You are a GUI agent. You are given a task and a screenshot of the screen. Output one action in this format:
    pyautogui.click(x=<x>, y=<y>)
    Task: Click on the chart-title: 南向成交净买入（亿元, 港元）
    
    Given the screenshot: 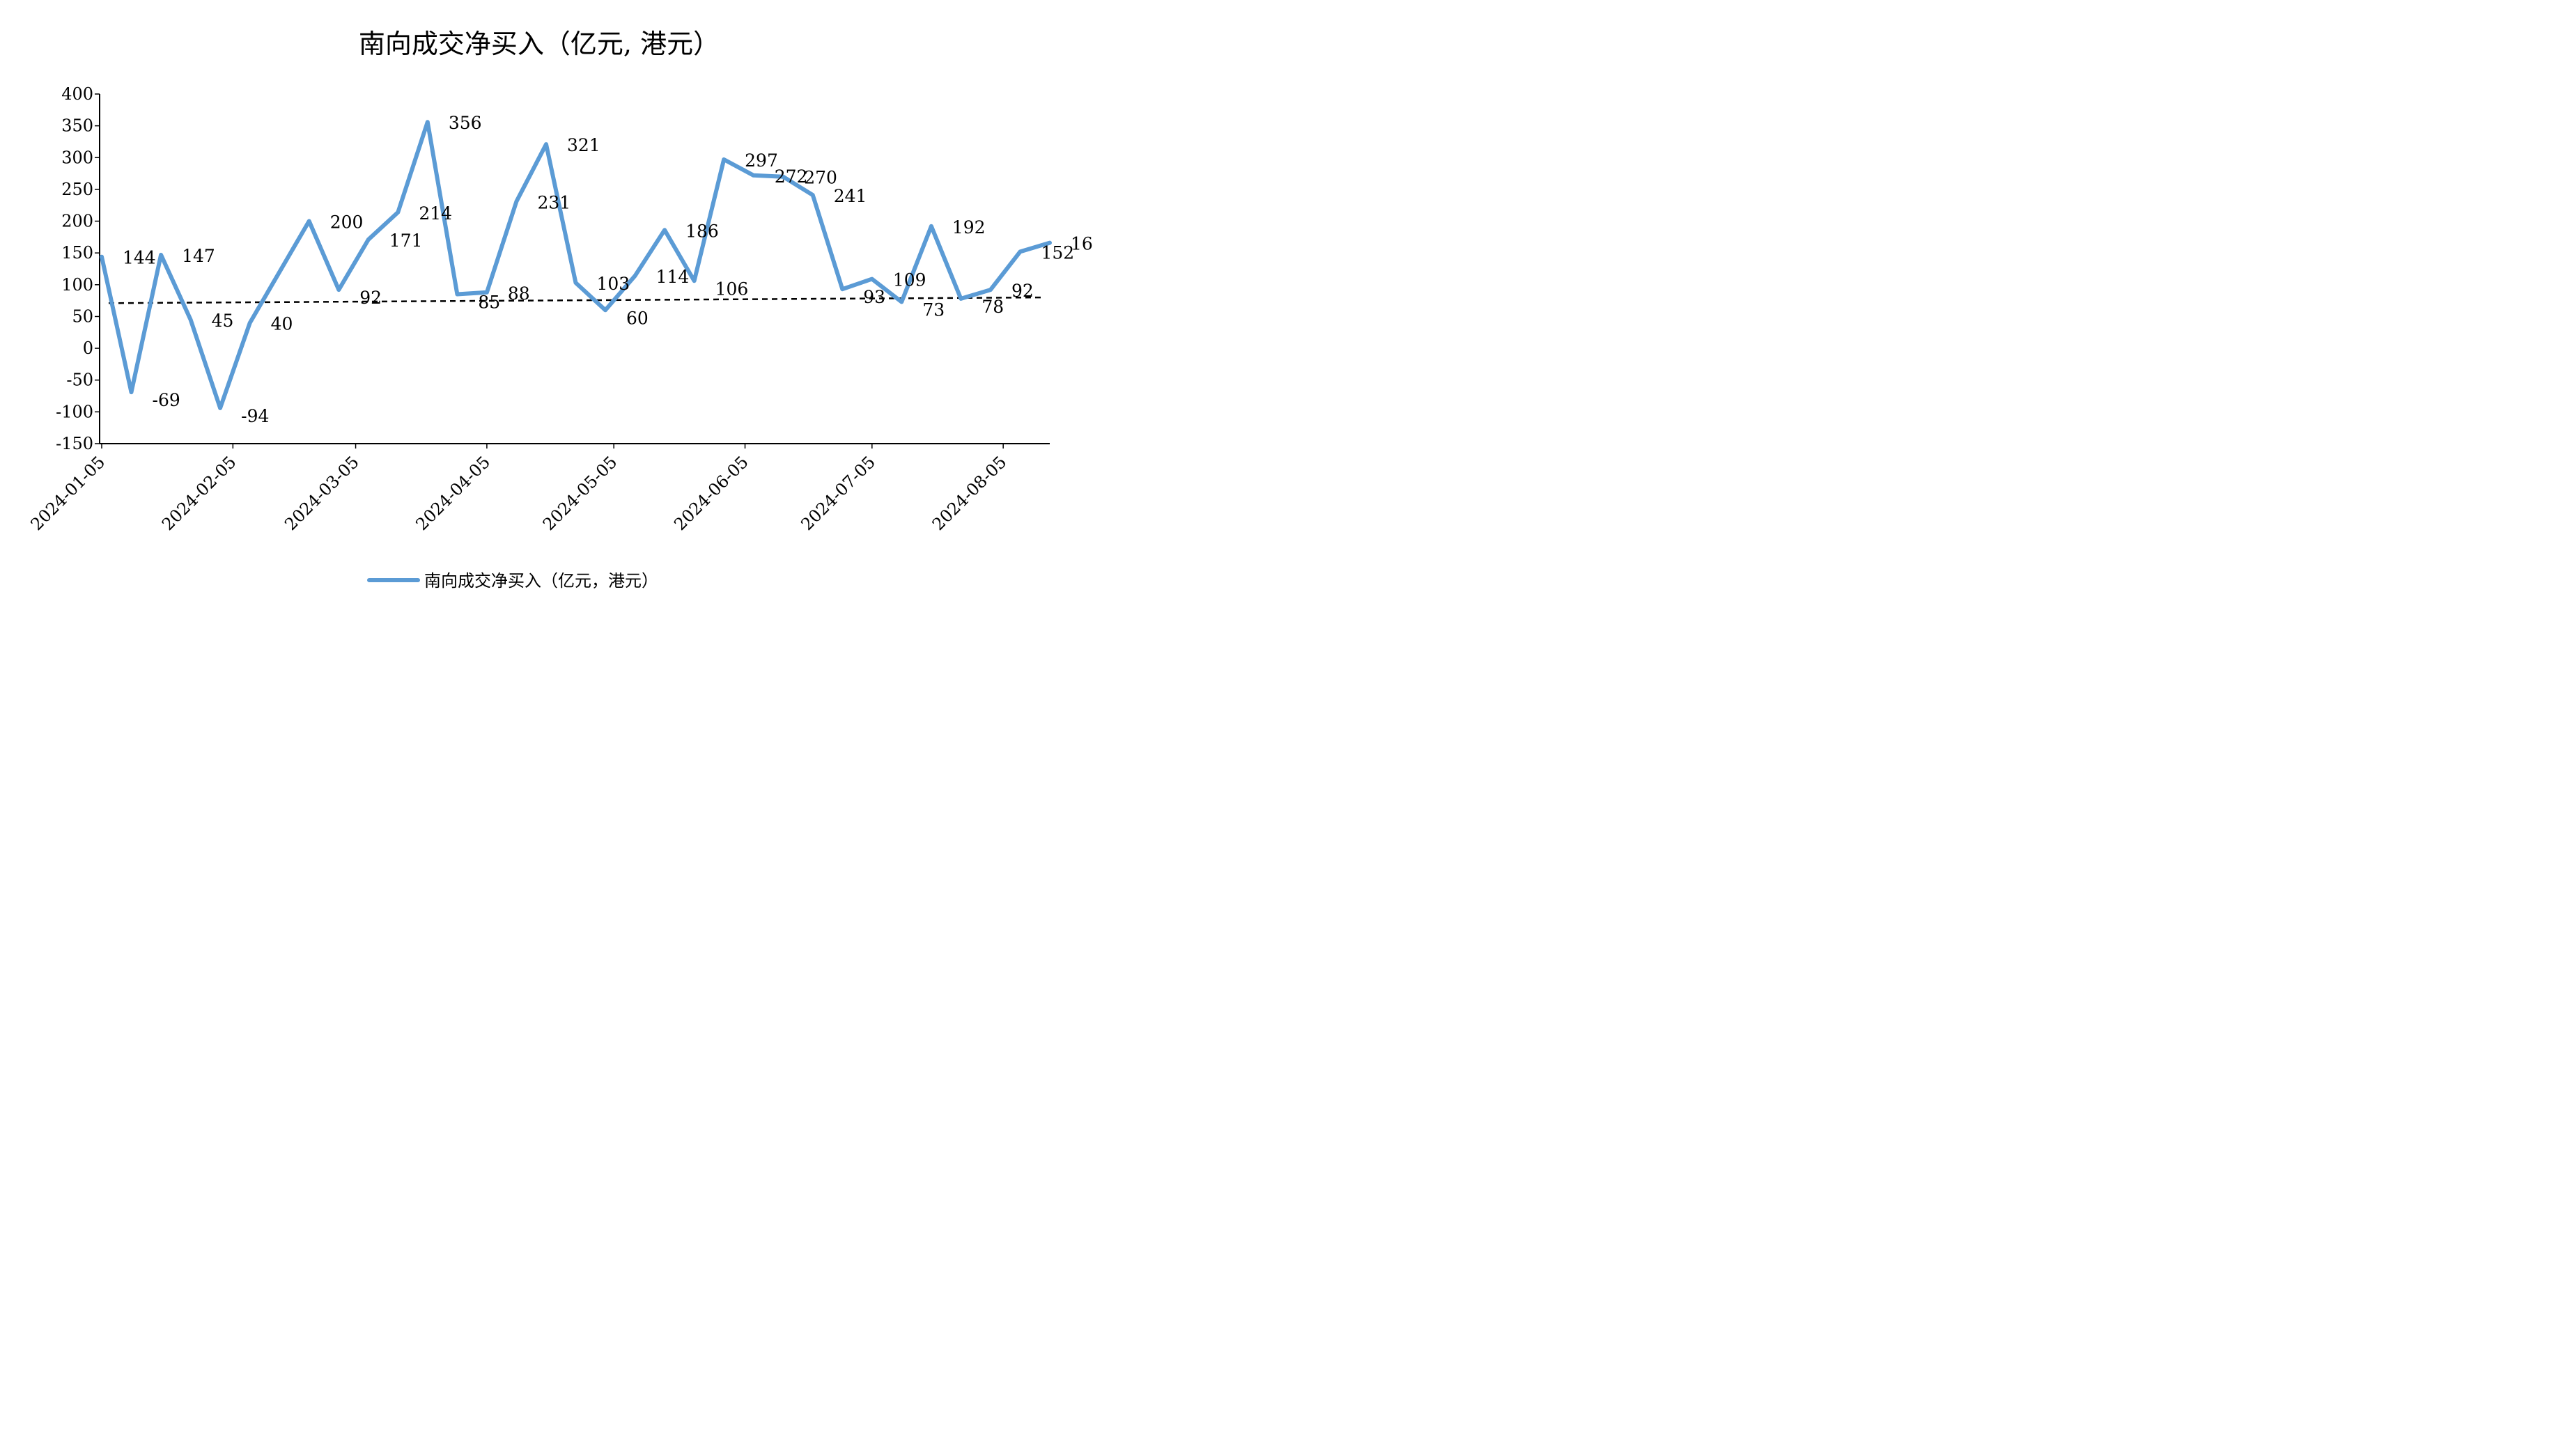 What is the action you would take?
    pyautogui.click(x=539, y=44)
    